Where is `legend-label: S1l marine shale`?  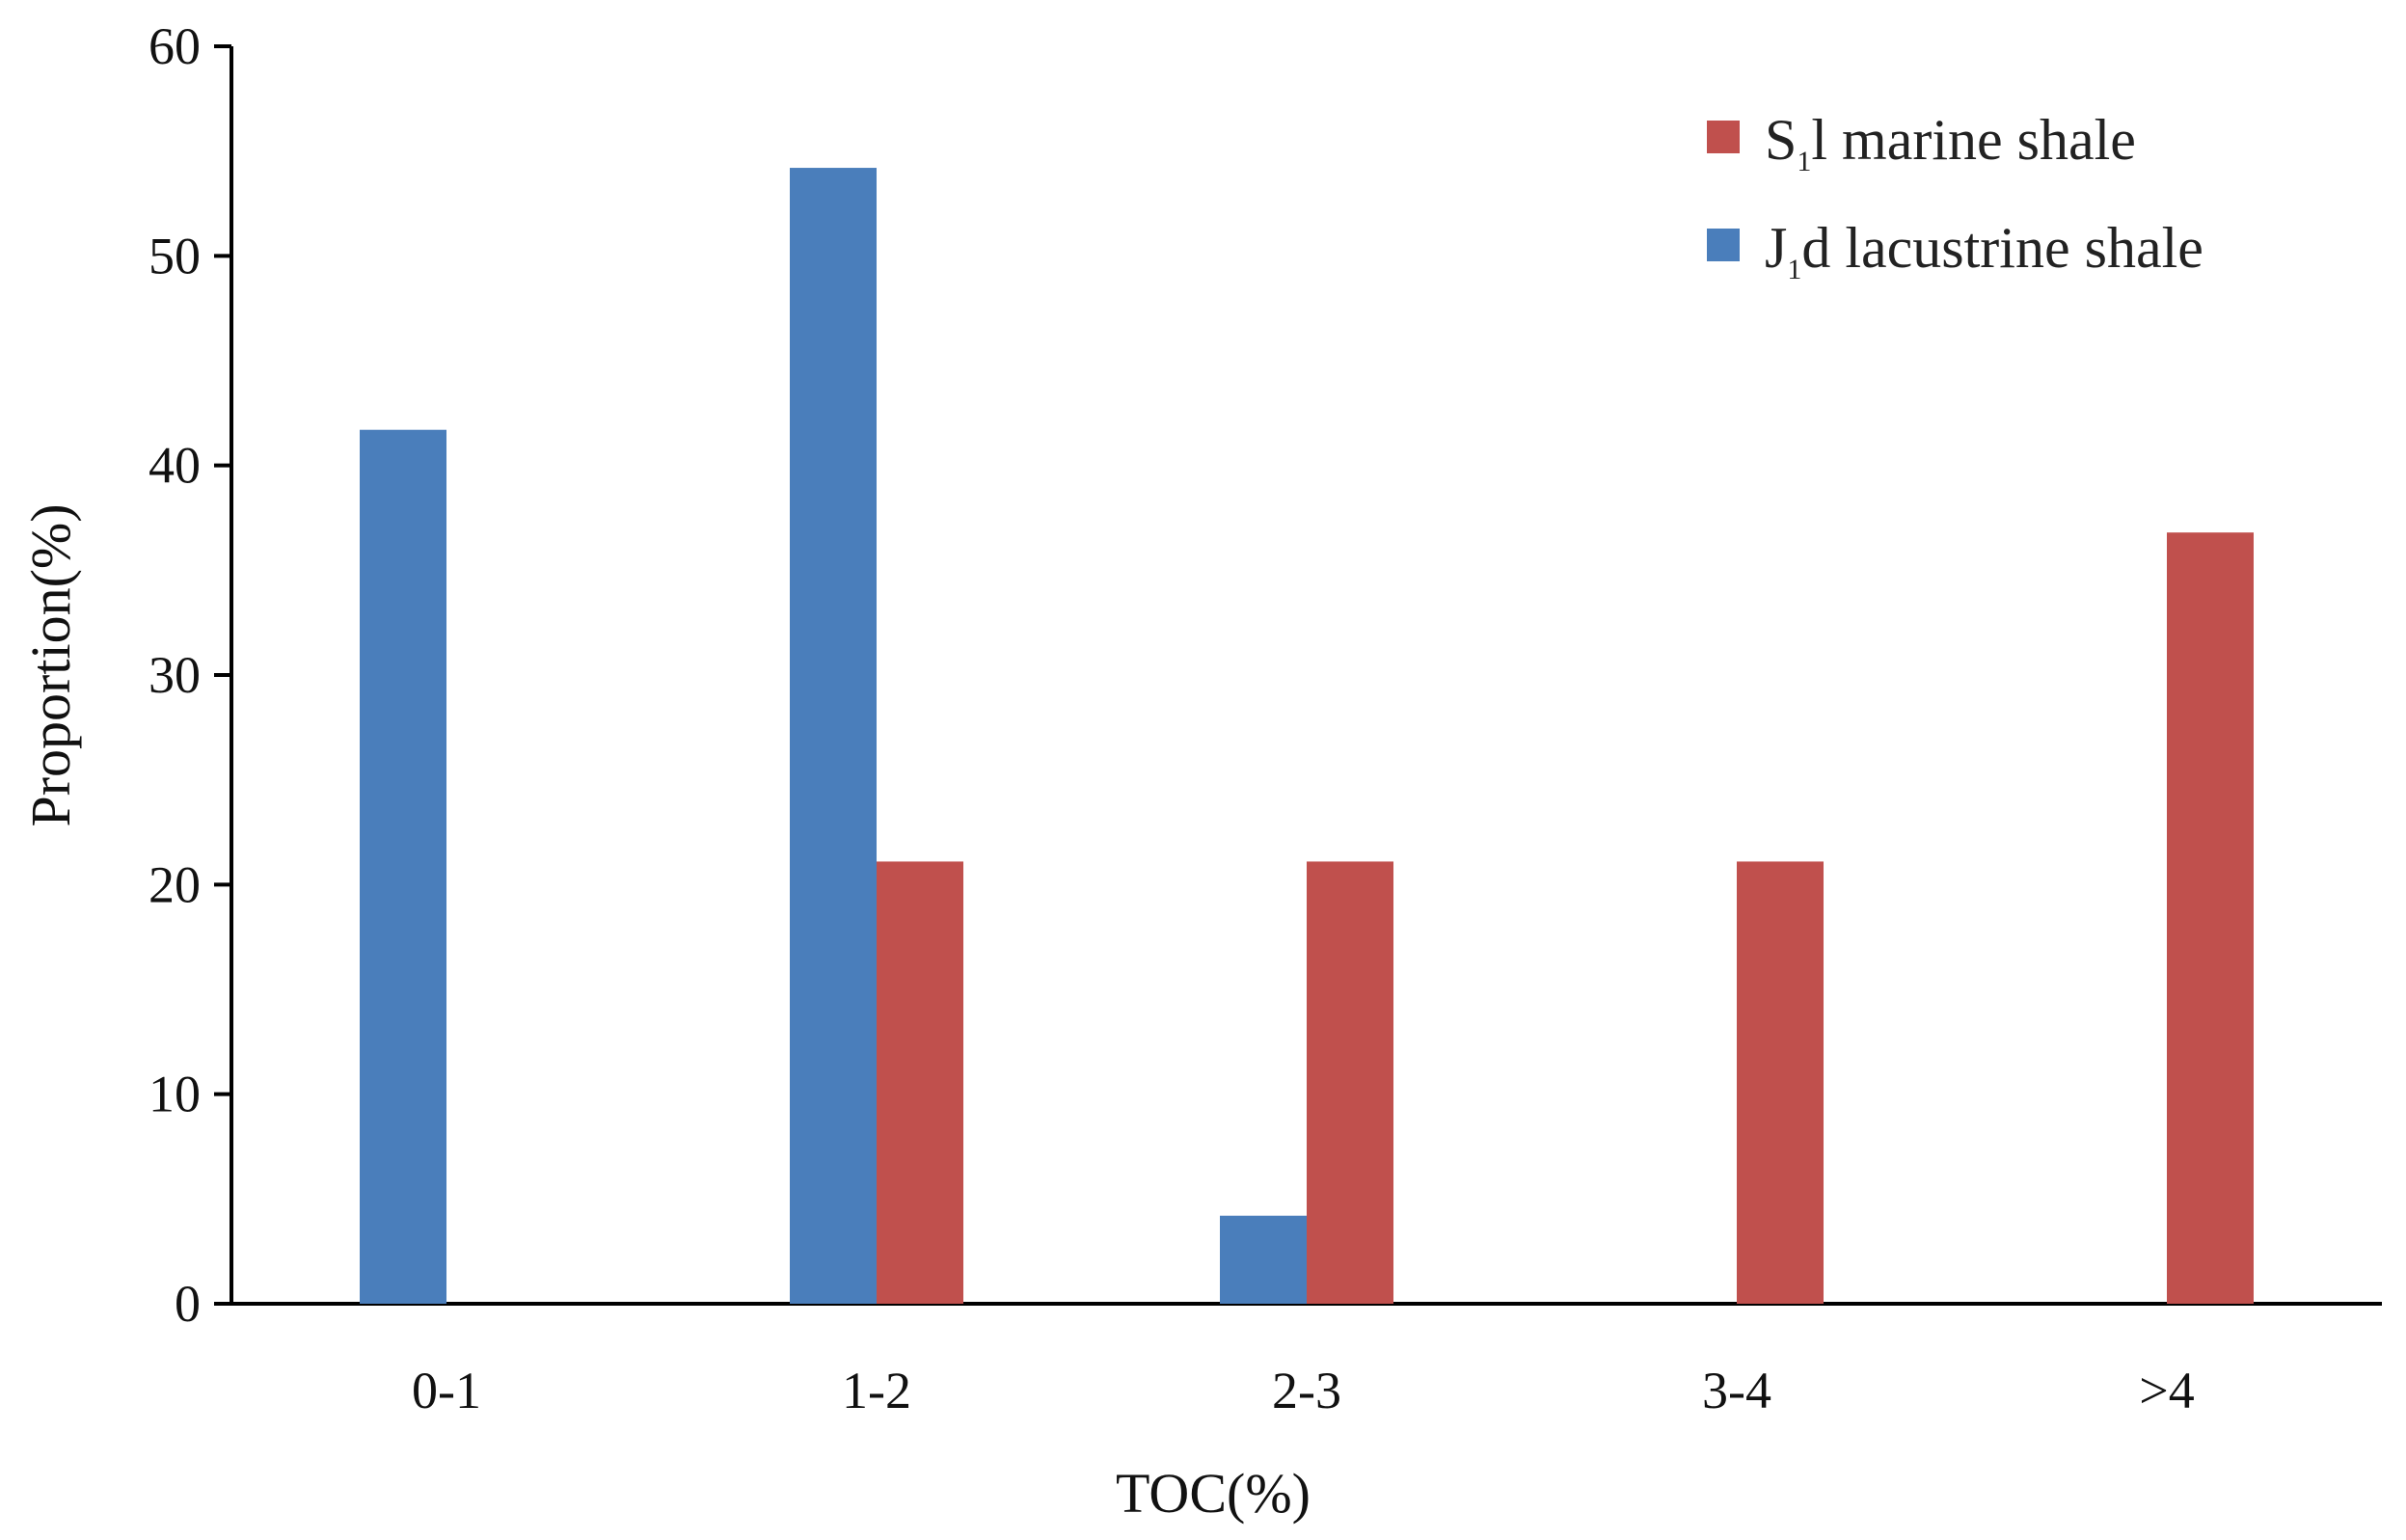 legend-label: S1l marine shale is located at coordinates (1950, 142).